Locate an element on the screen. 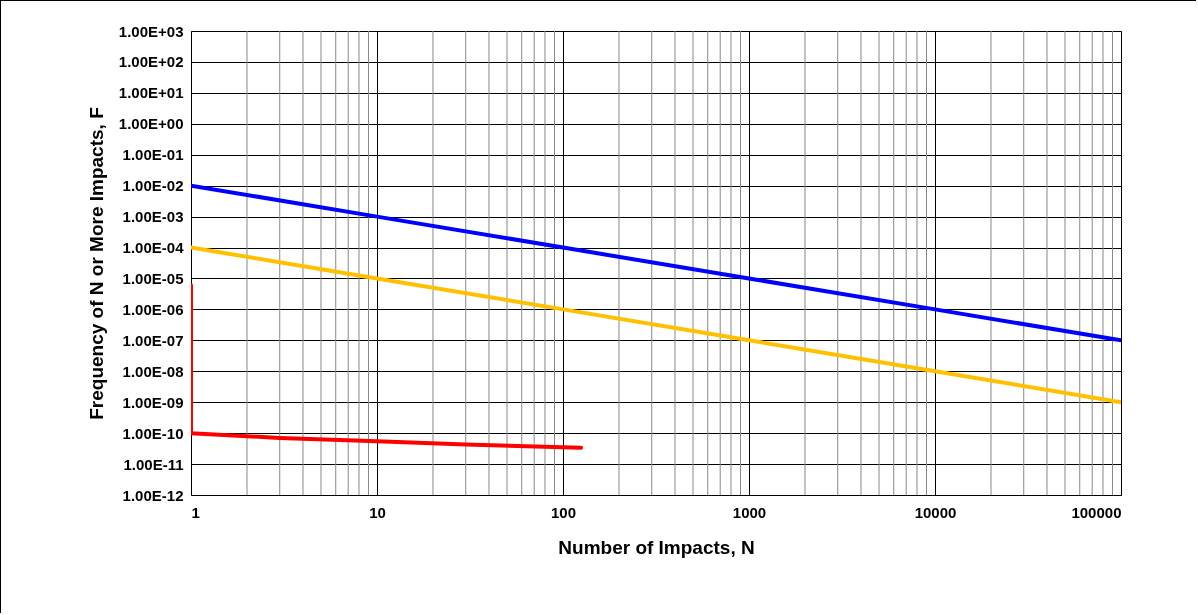  y-tick-label: 1.00E-08 is located at coordinates (153, 371).